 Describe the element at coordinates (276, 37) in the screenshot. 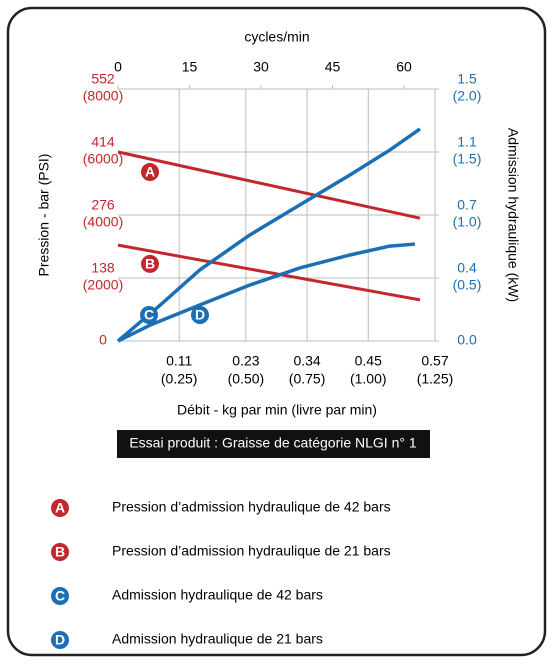

I see `top-axis-title: cycles/min` at that location.